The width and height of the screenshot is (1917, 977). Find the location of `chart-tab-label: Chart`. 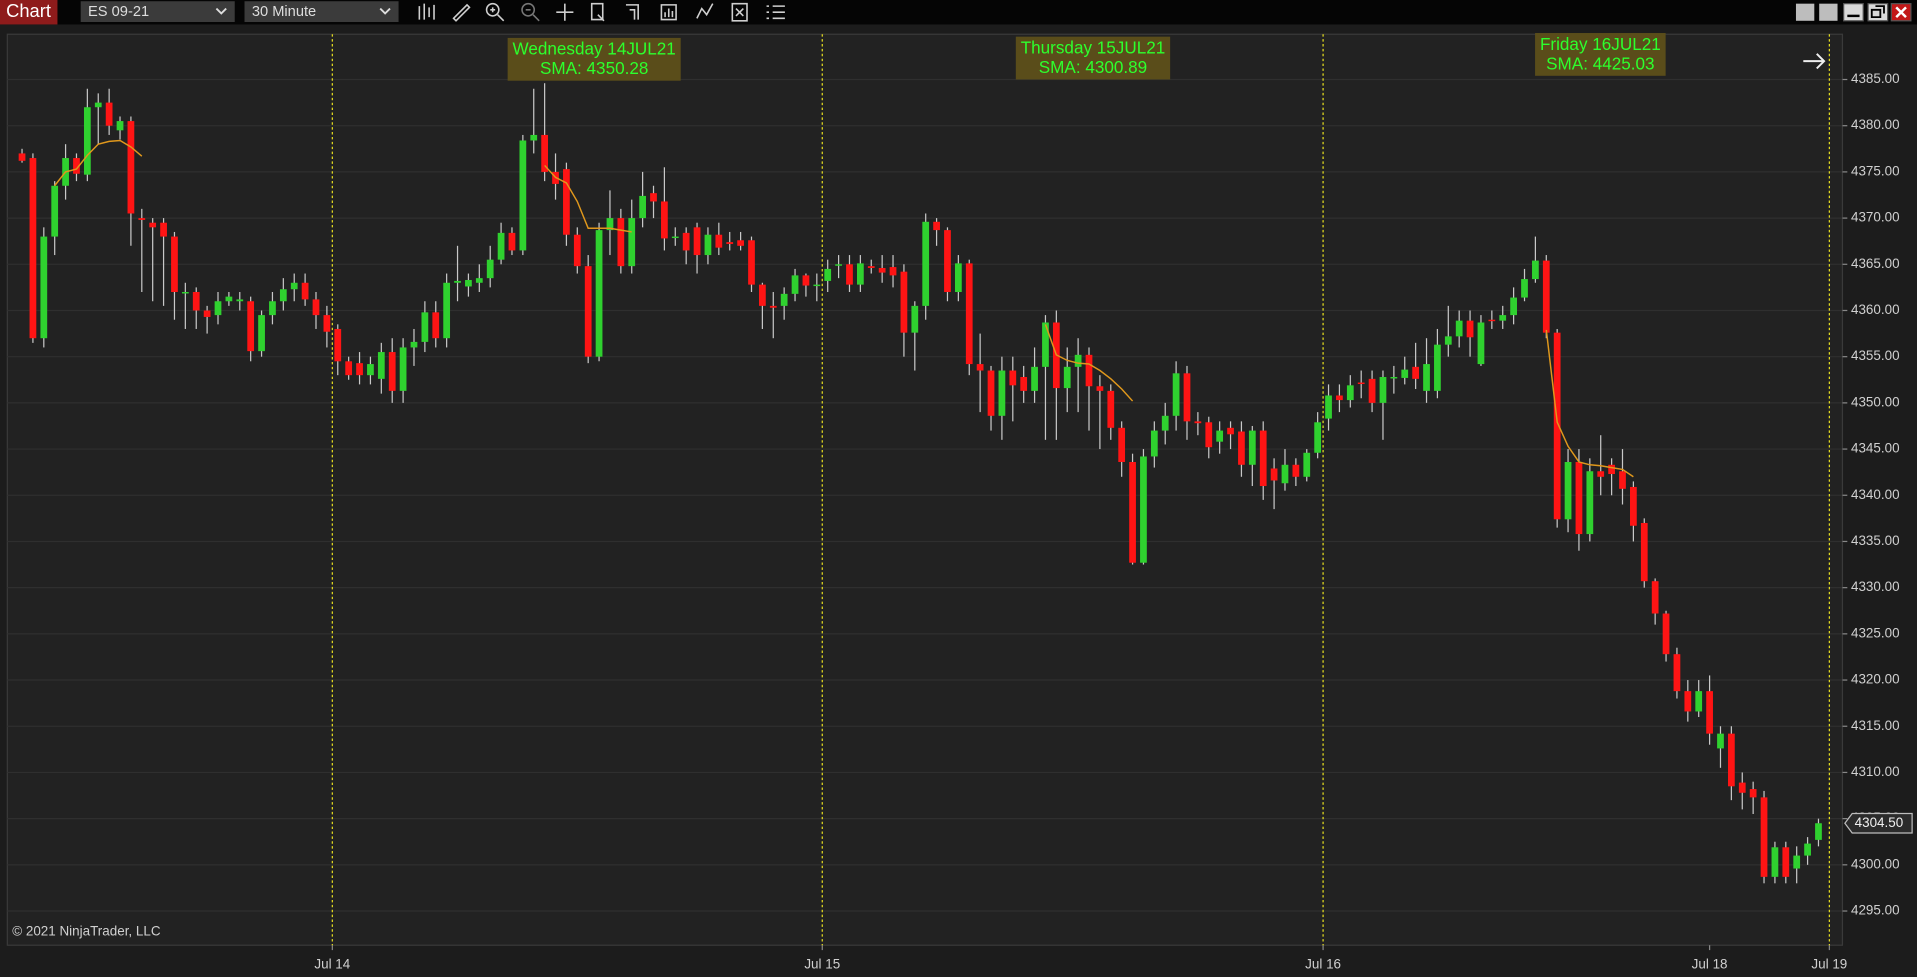

chart-tab-label: Chart is located at coordinates (28, 10).